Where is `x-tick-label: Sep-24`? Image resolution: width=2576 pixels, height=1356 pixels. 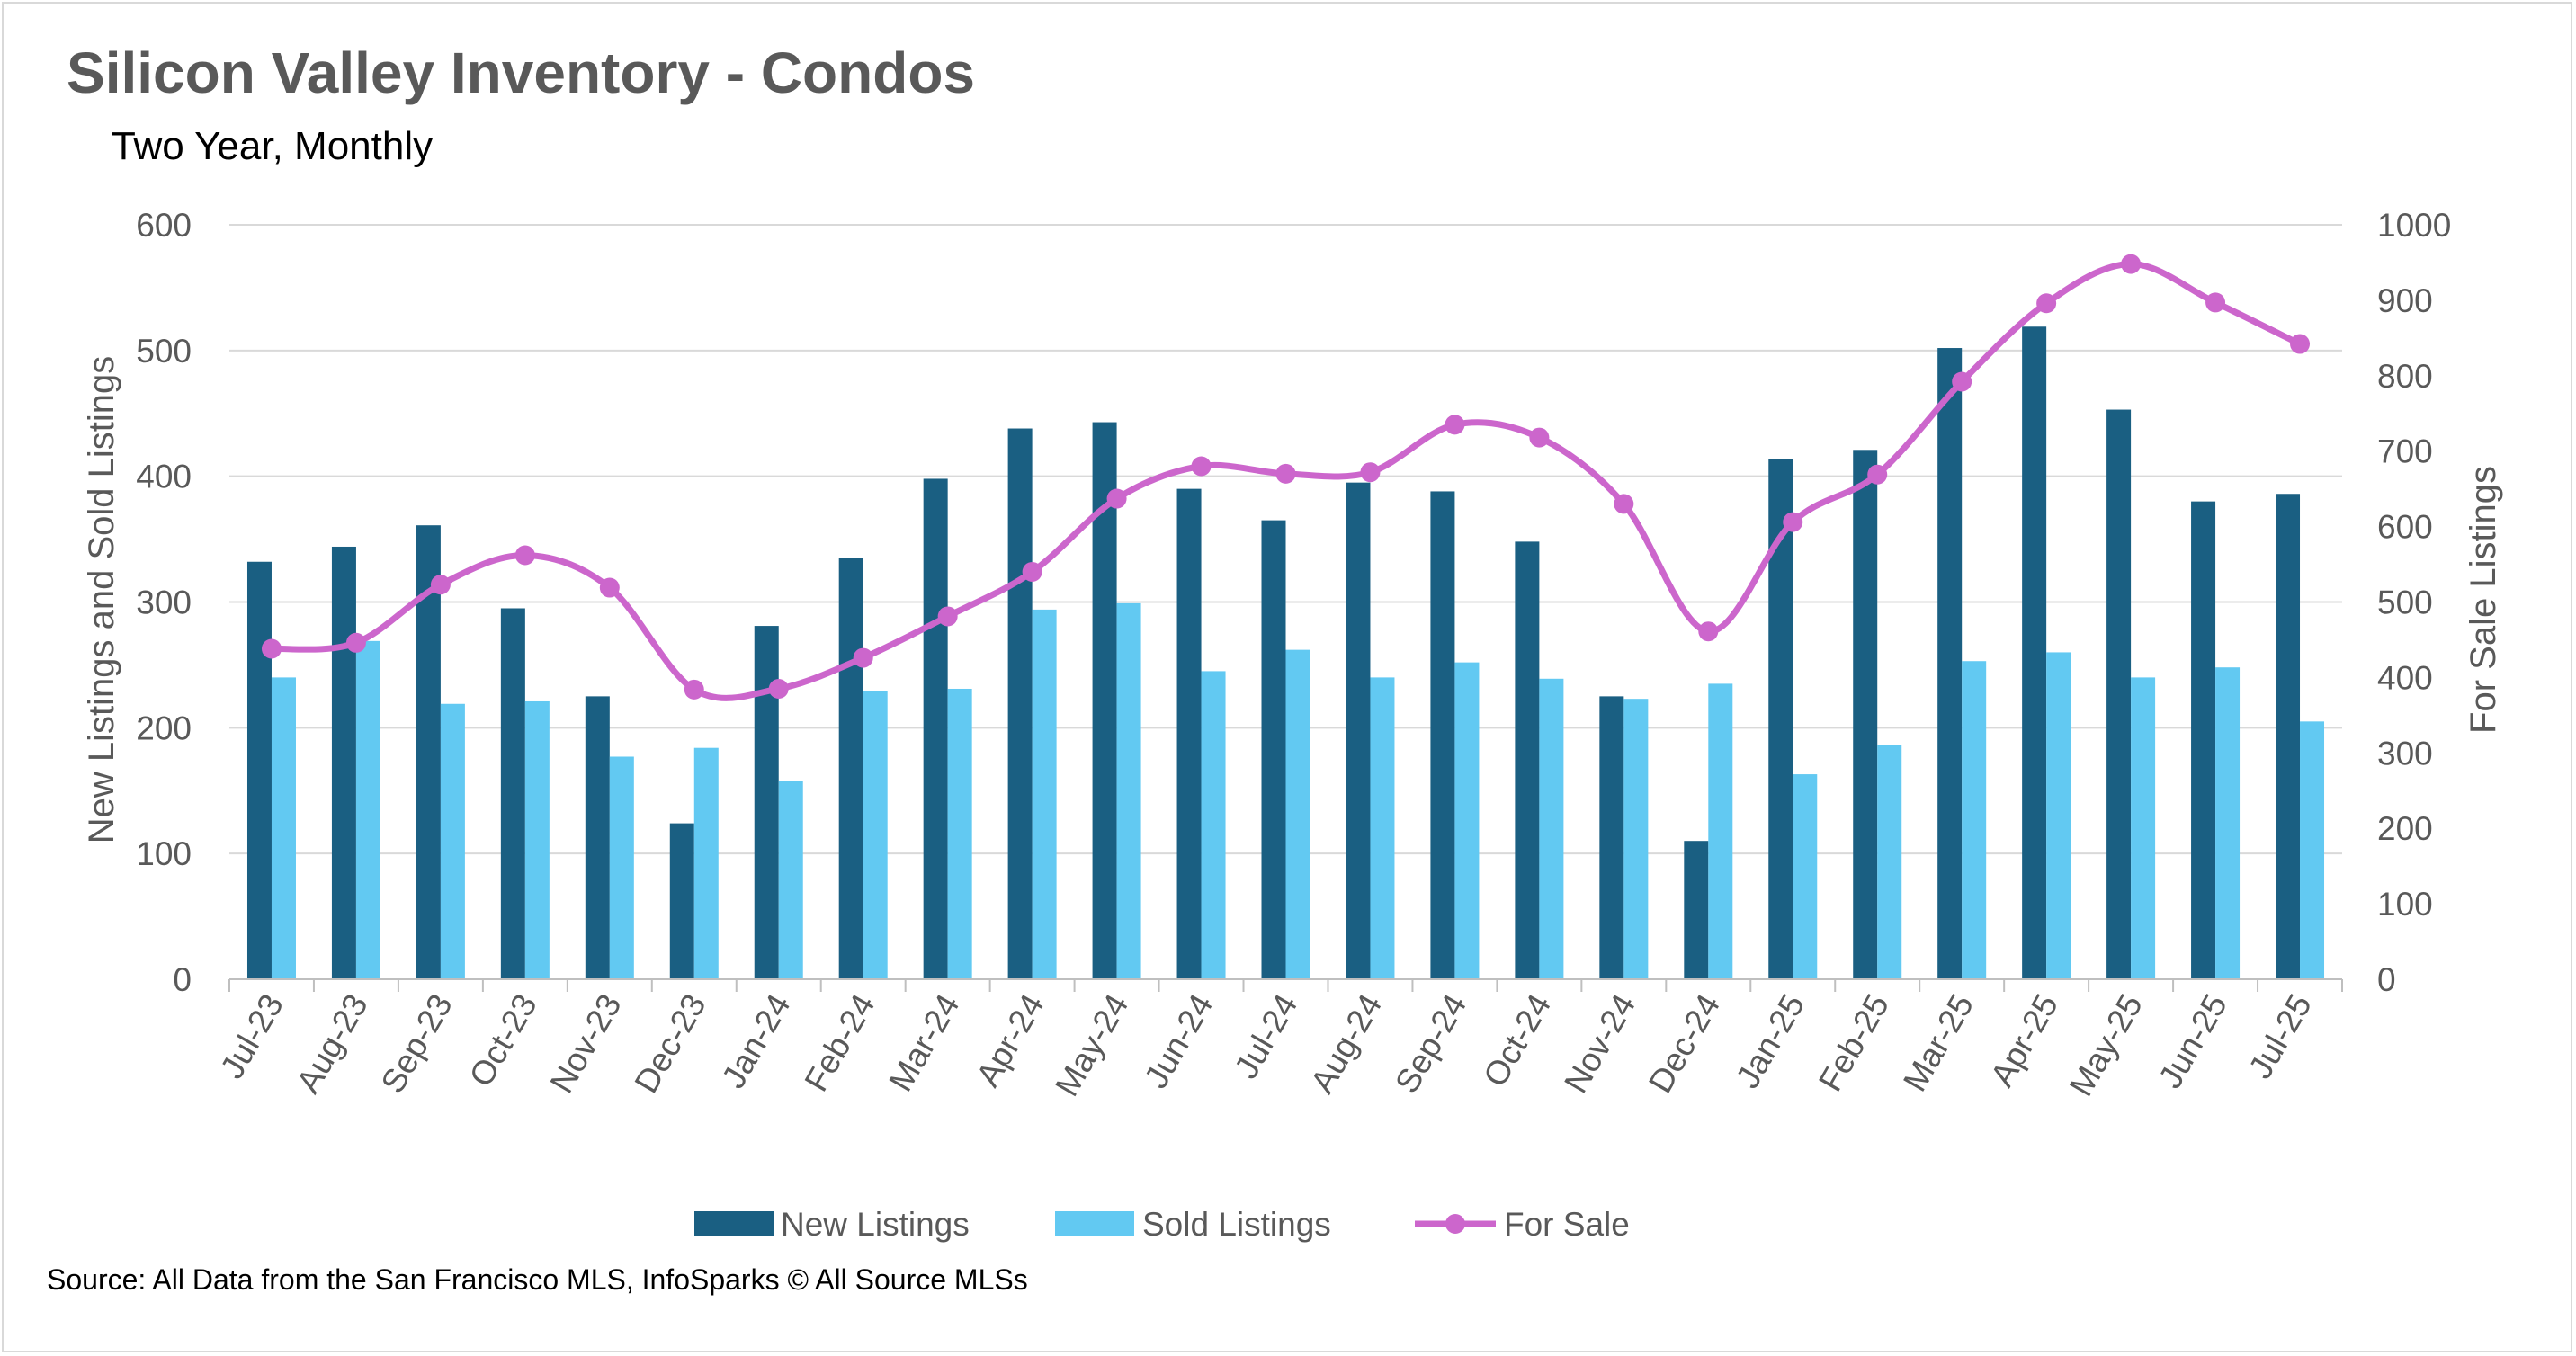
x-tick-label: Sep-24 is located at coordinates (1430, 1044).